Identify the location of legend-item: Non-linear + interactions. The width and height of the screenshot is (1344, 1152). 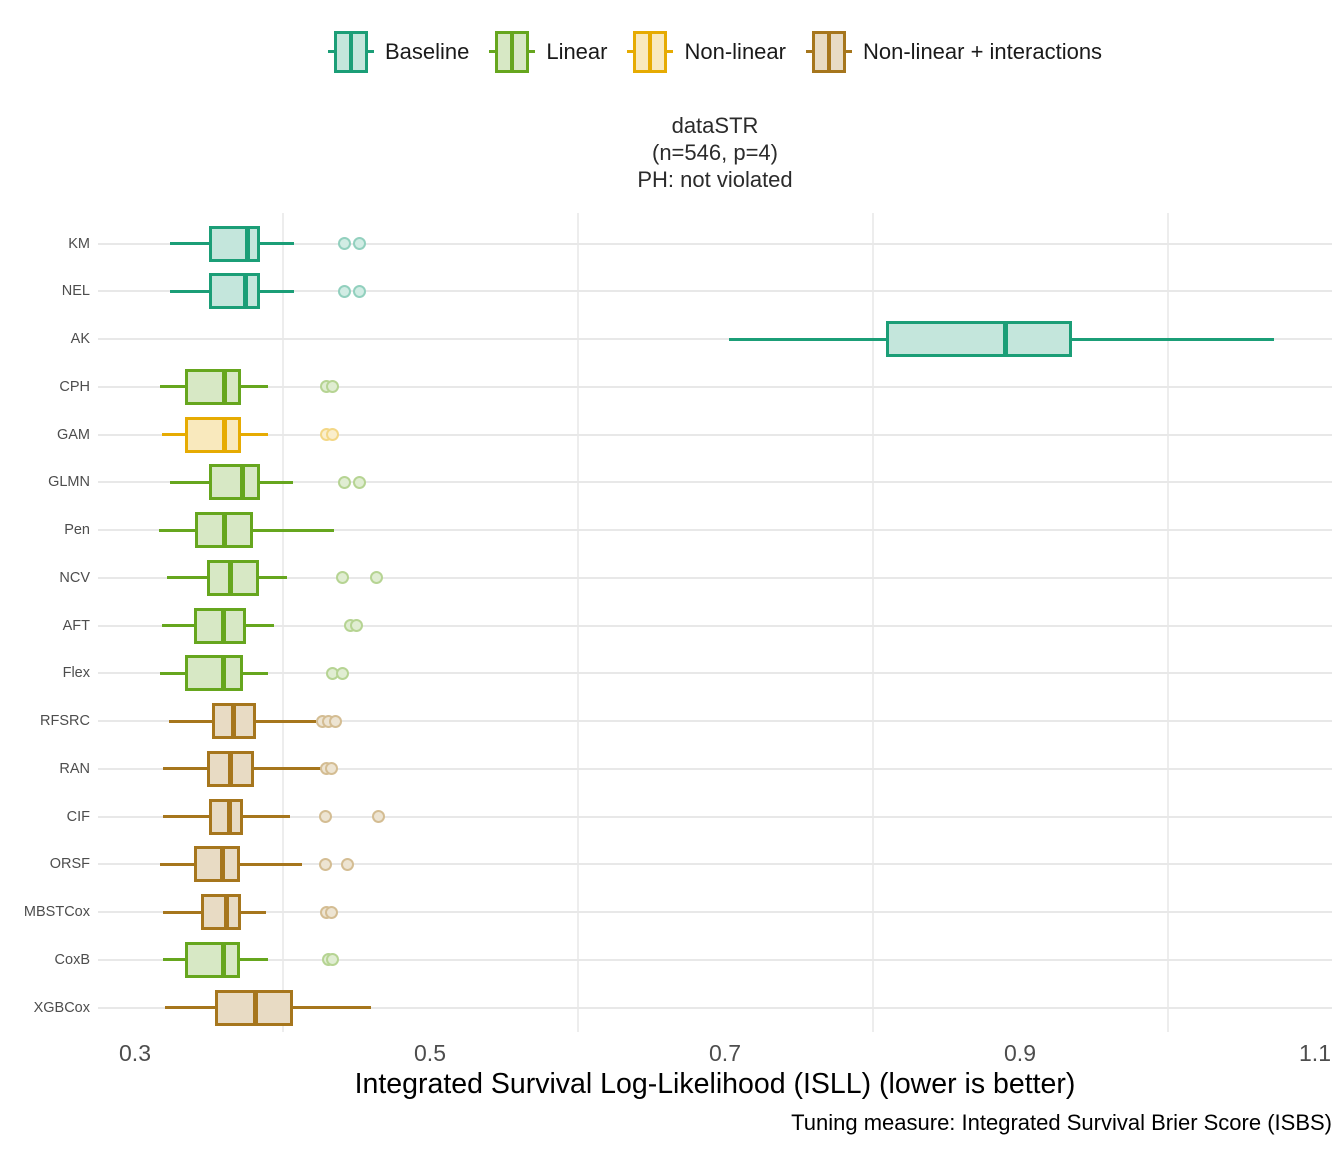
(954, 52).